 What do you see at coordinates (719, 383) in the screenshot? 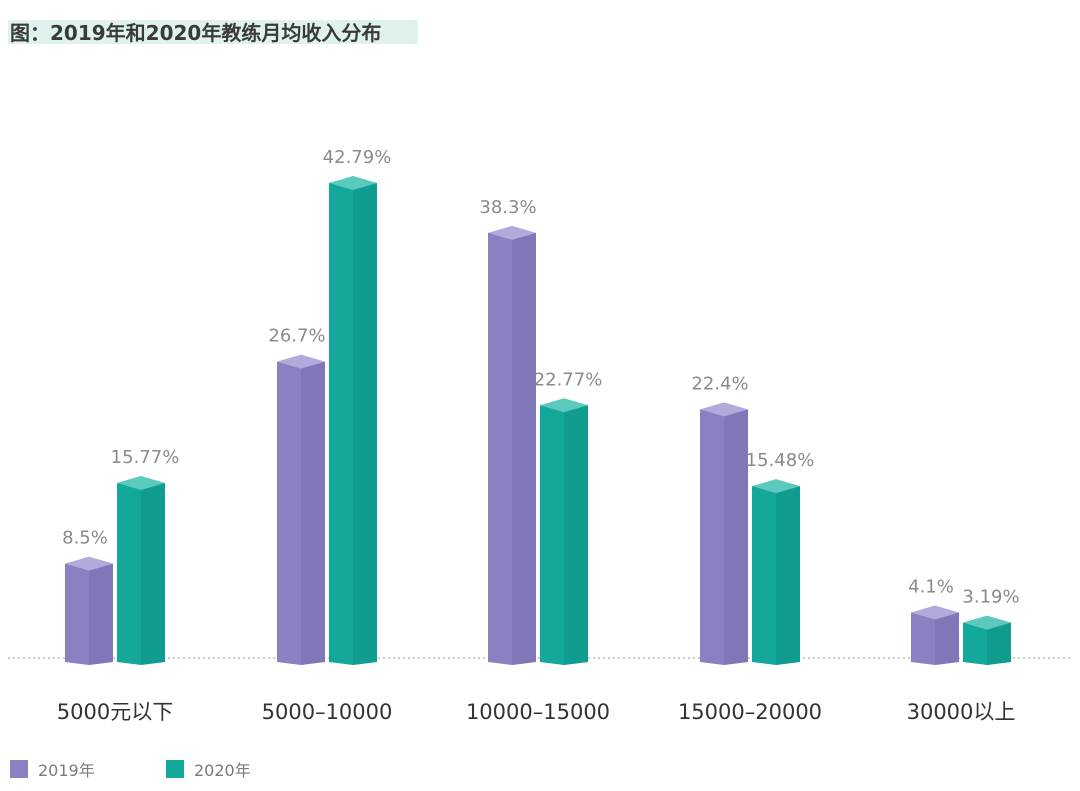
I see `data-label-2019-3: 22.4%` at bounding box center [719, 383].